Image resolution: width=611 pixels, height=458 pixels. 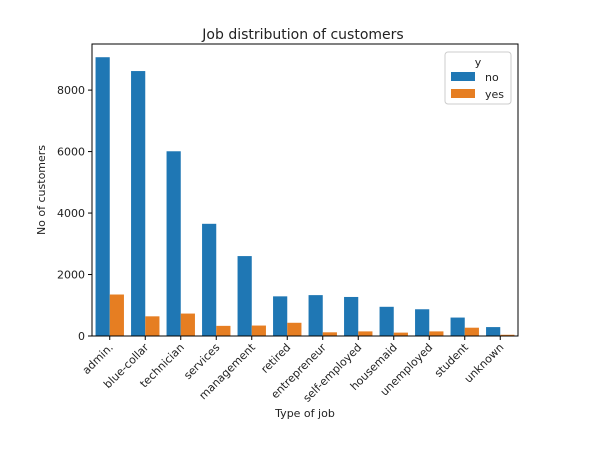 What do you see at coordinates (492, 77) in the screenshot?
I see `legend-label-no: no` at bounding box center [492, 77].